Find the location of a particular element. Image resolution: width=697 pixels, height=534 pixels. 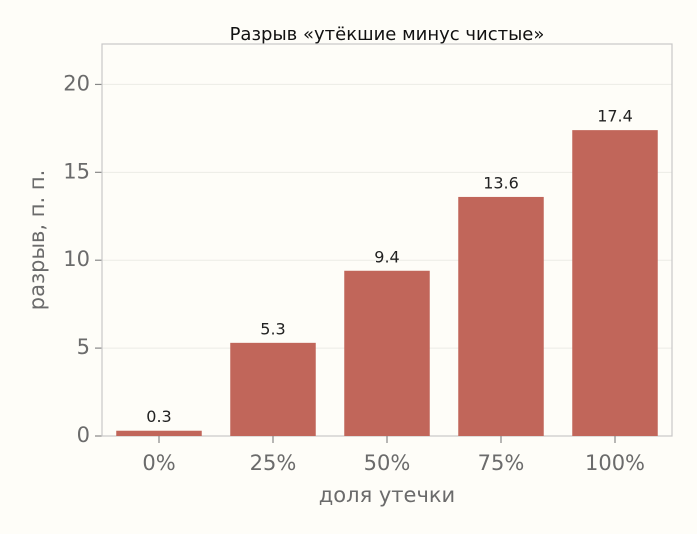

y-tick-label: 20 is located at coordinates (76, 83).